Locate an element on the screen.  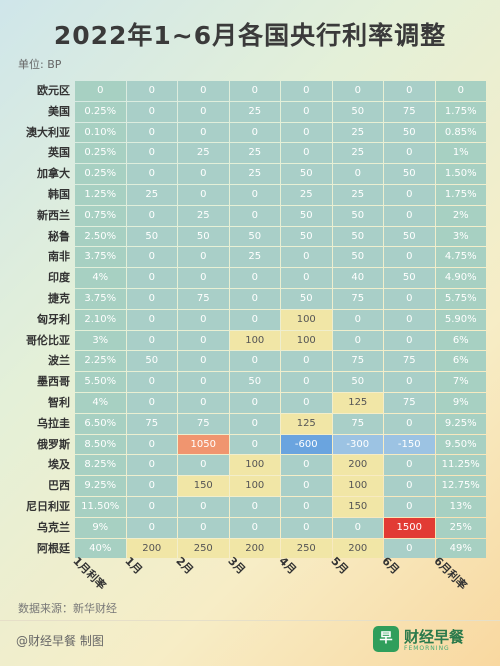
row-label: 巴西 is located at coordinates (59, 486).